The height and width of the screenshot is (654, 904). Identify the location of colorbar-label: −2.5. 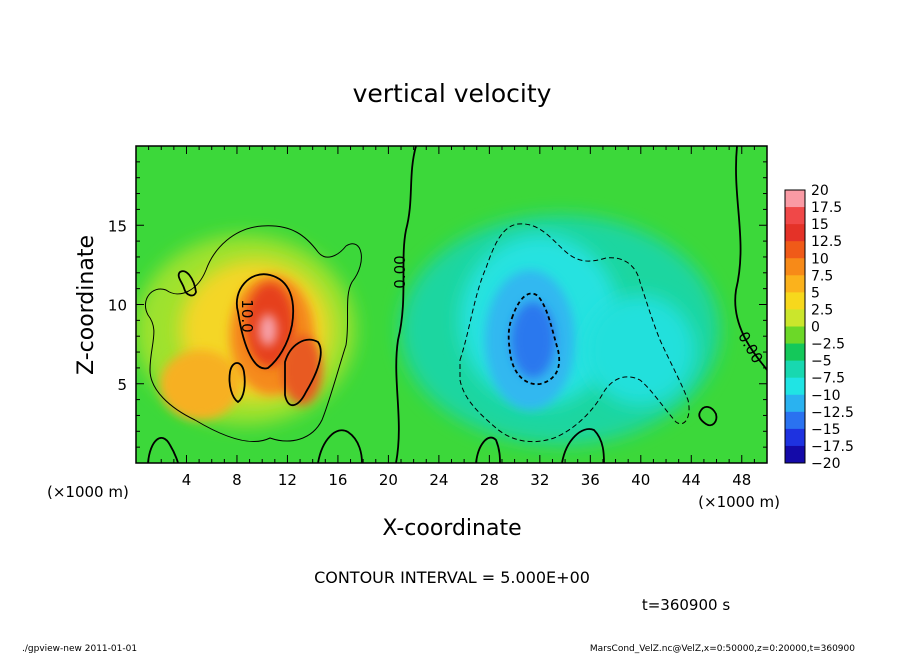
(828, 345).